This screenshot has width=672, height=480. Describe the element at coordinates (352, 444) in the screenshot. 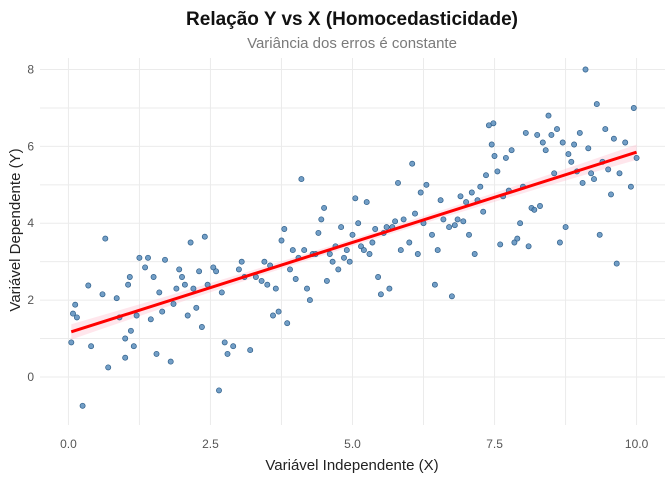

I see `x-tick-label: 5.0` at that location.